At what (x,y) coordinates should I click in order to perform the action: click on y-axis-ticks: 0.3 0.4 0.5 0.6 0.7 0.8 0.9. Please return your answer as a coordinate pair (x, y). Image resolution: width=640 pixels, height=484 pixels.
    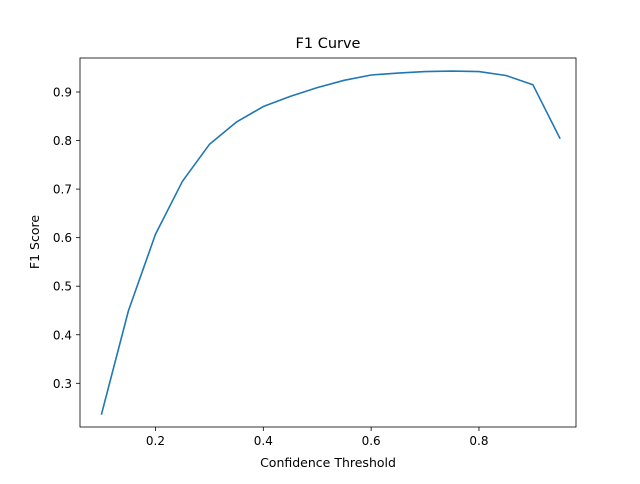
    Looking at the image, I should click on (66, 238).